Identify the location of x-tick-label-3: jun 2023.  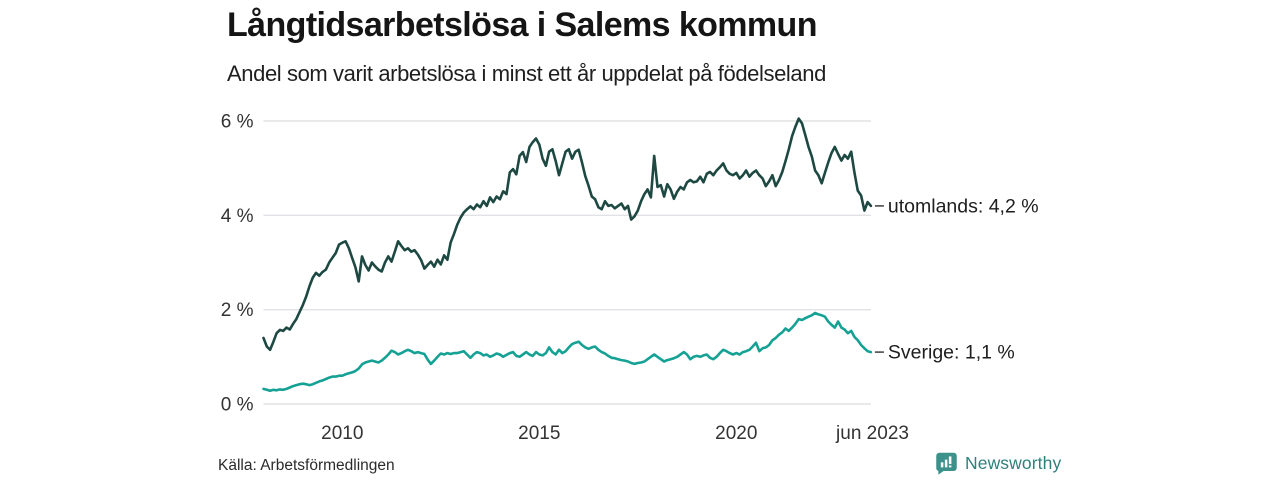
(872, 433).